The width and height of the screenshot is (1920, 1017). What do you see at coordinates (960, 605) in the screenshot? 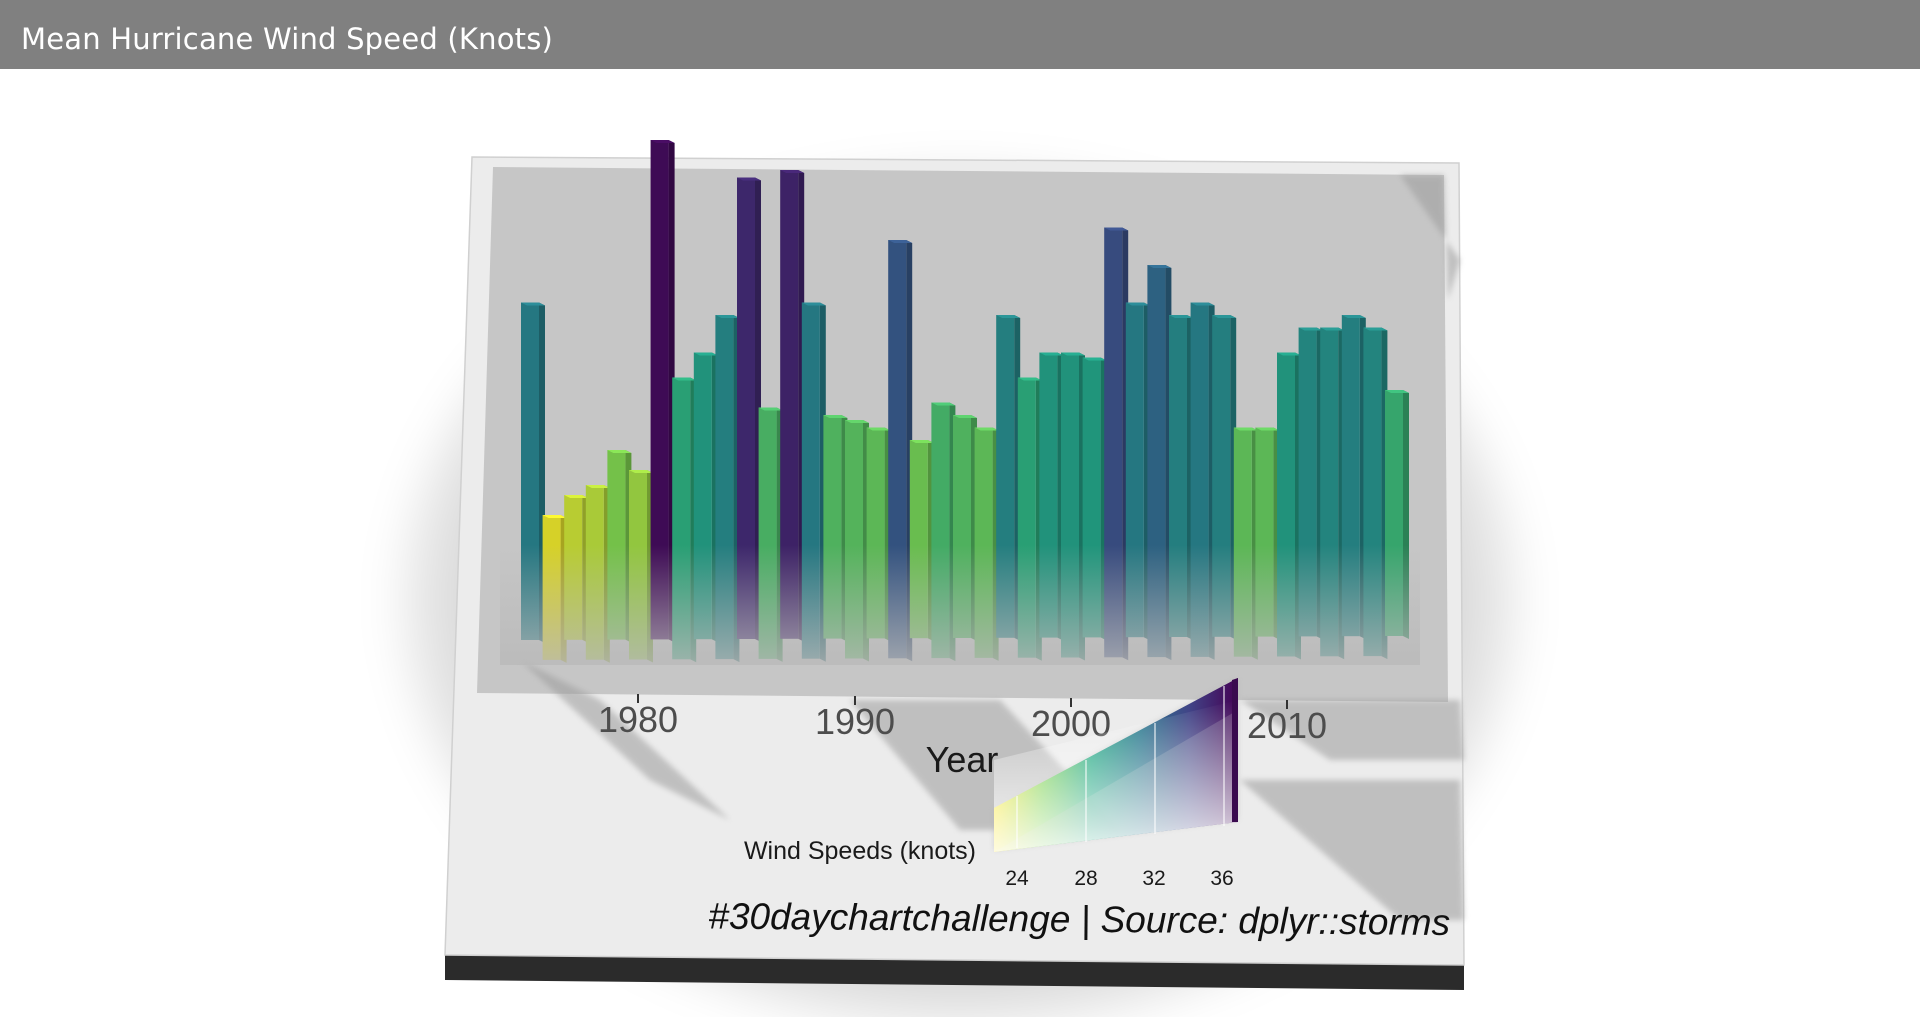
I see `bar-base-fade` at bounding box center [960, 605].